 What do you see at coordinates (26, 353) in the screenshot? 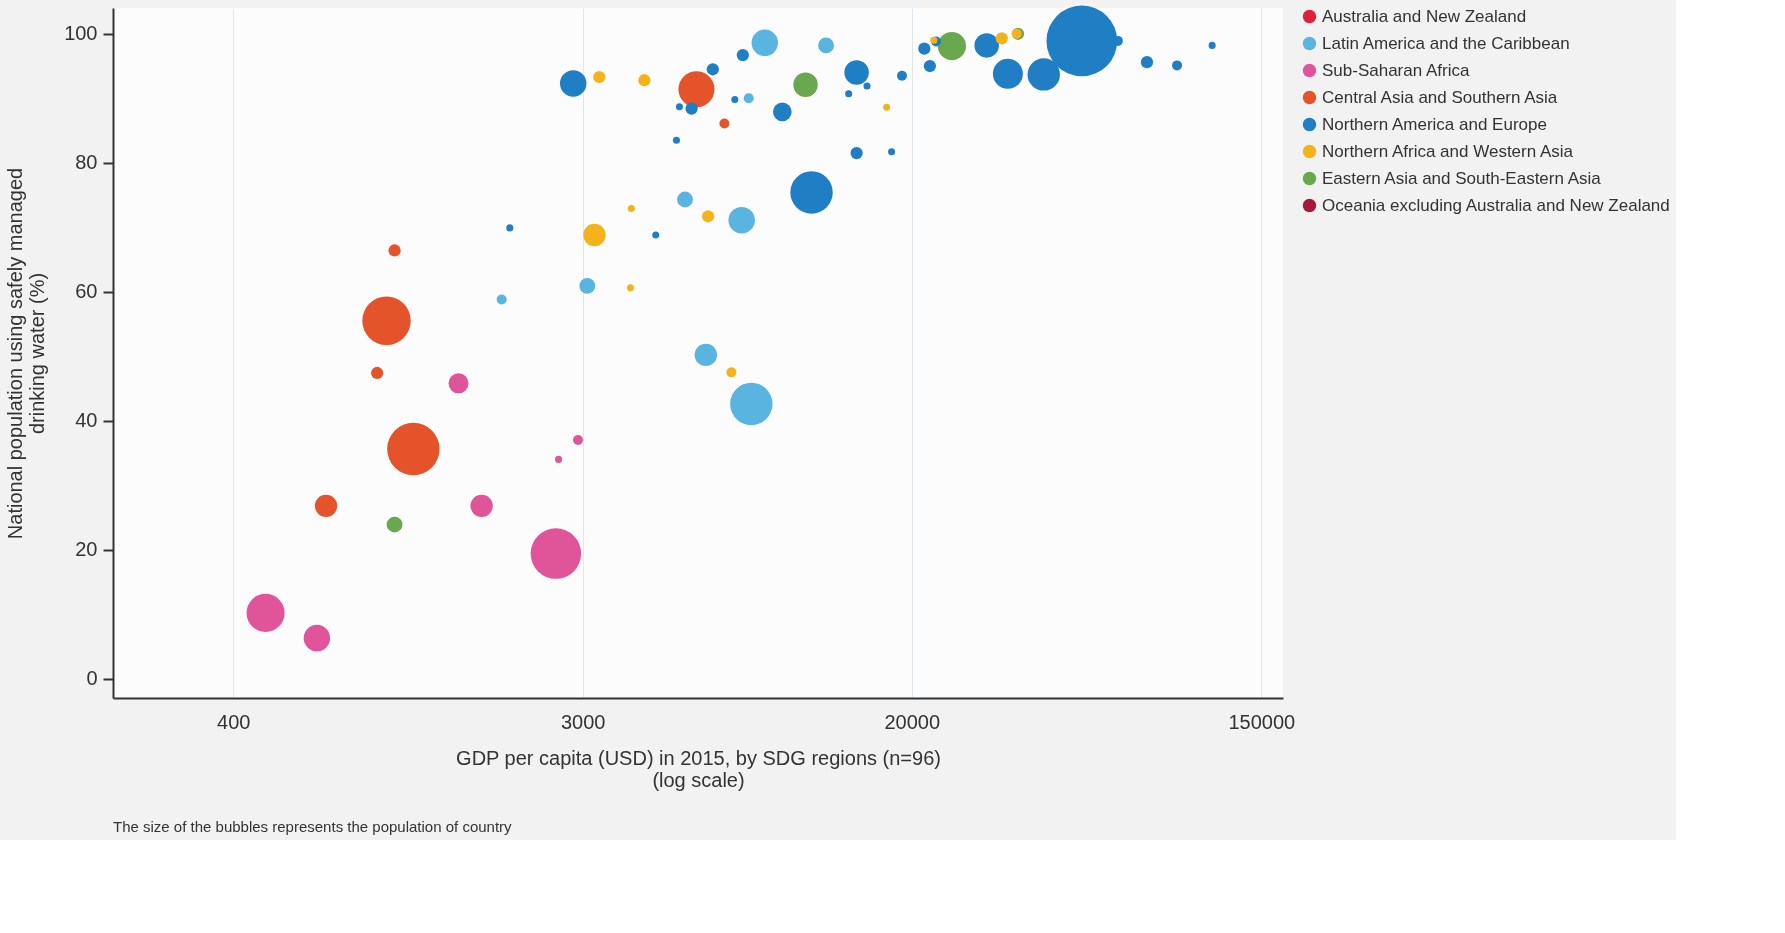
I see `y-axis-title: National population using safely managed drinking water (%)` at bounding box center [26, 353].